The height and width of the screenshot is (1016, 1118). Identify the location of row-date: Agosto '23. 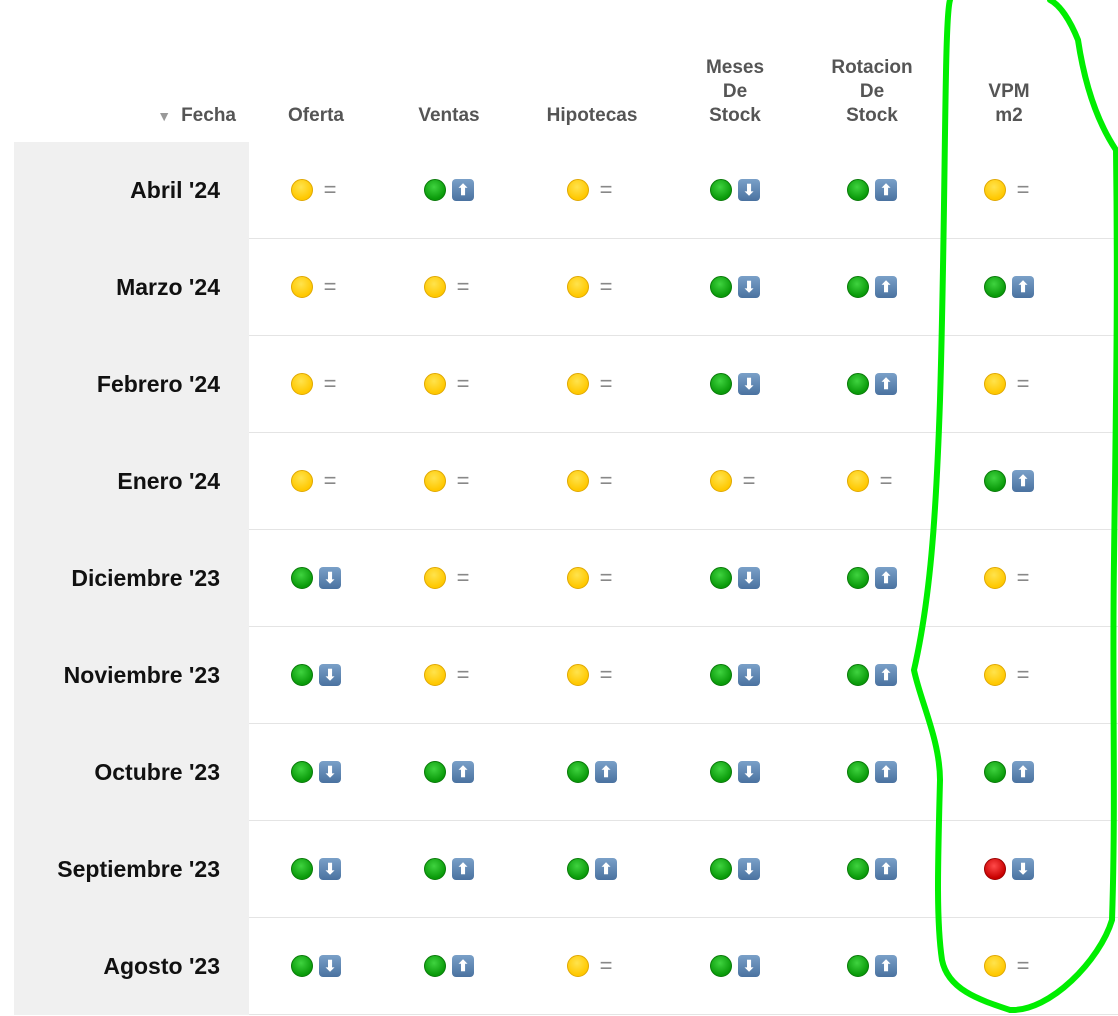
(131, 966).